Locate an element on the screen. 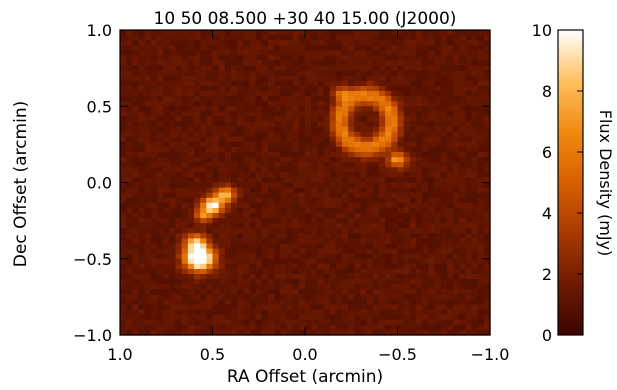 This screenshot has width=617, height=390. y-tick-label: −0.5 is located at coordinates (92, 259).